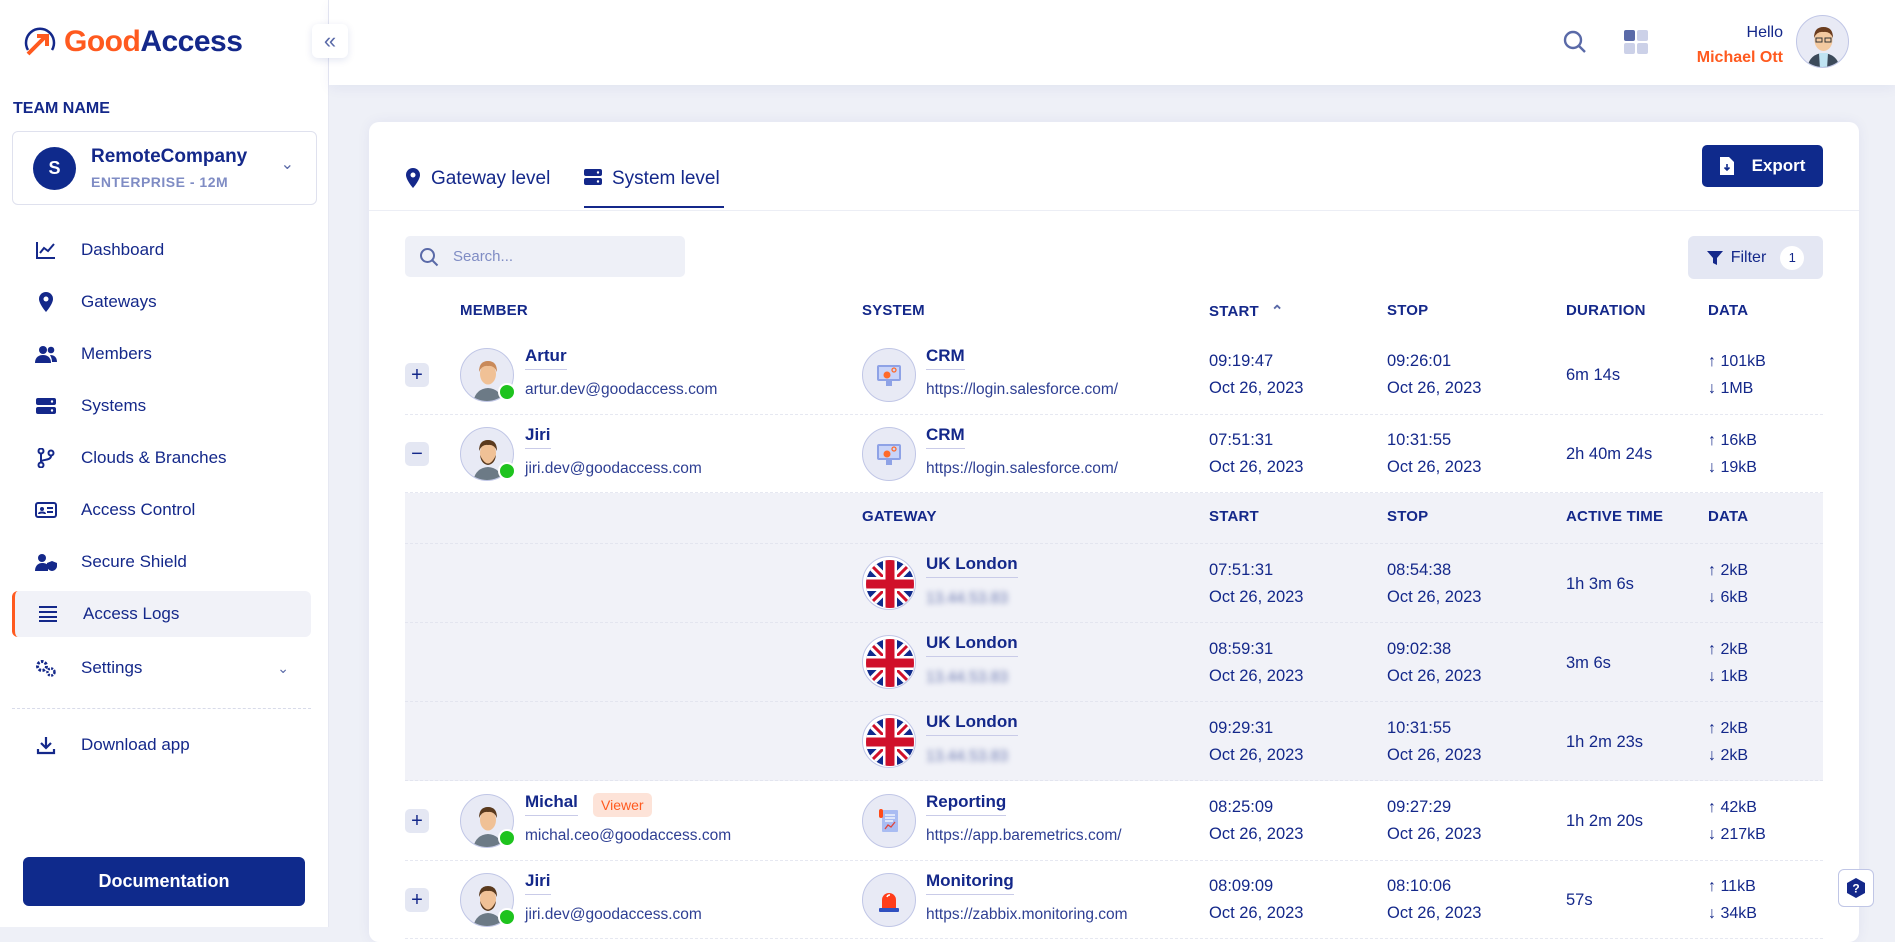 This screenshot has height=942, width=1895. Describe the element at coordinates (1419, 807) in the screenshot. I see `stop-time: 09:27:29` at that location.